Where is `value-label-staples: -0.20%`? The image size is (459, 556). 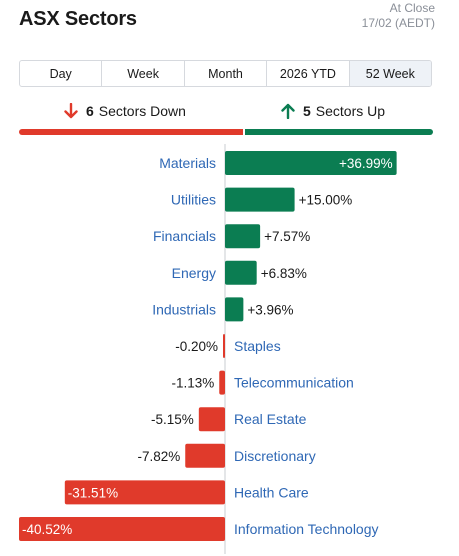
value-label-staples: -0.20% is located at coordinates (196, 346).